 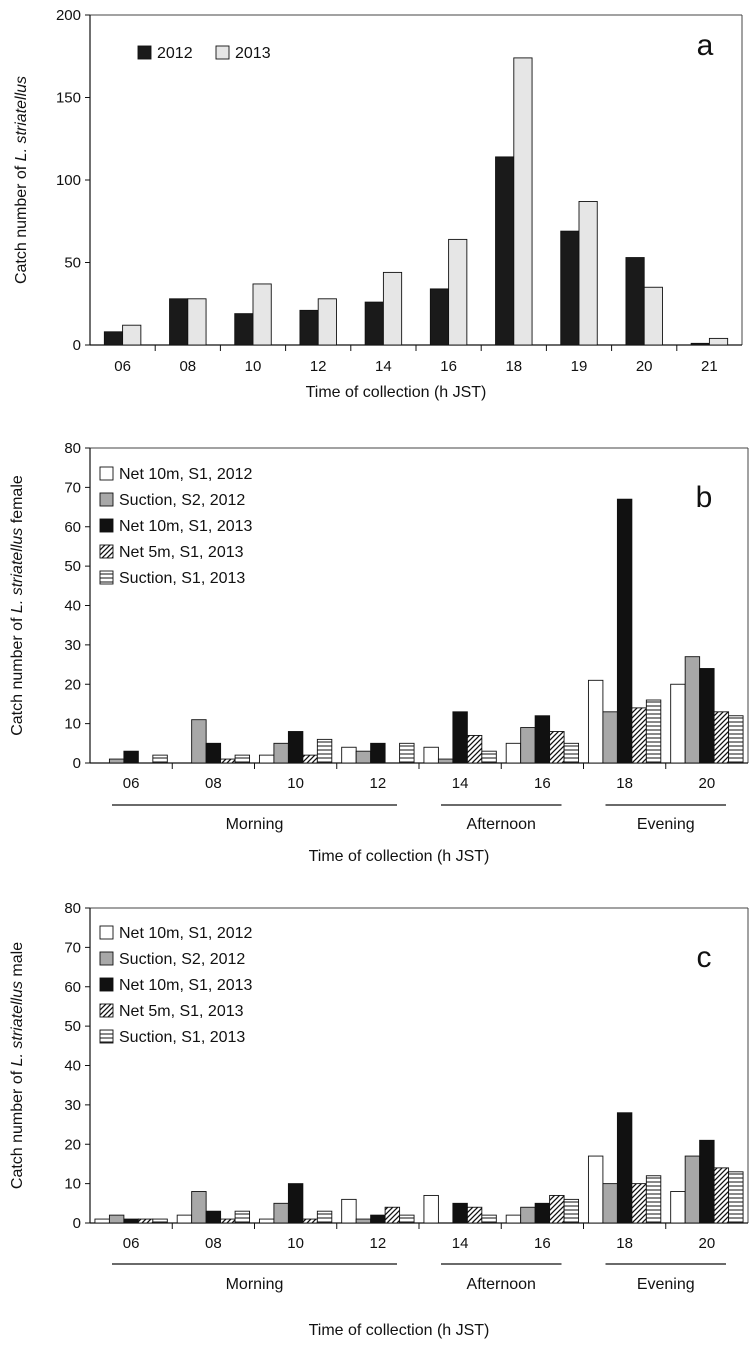 What do you see at coordinates (175, 53) in the screenshot?
I see `legend-label: 2012` at bounding box center [175, 53].